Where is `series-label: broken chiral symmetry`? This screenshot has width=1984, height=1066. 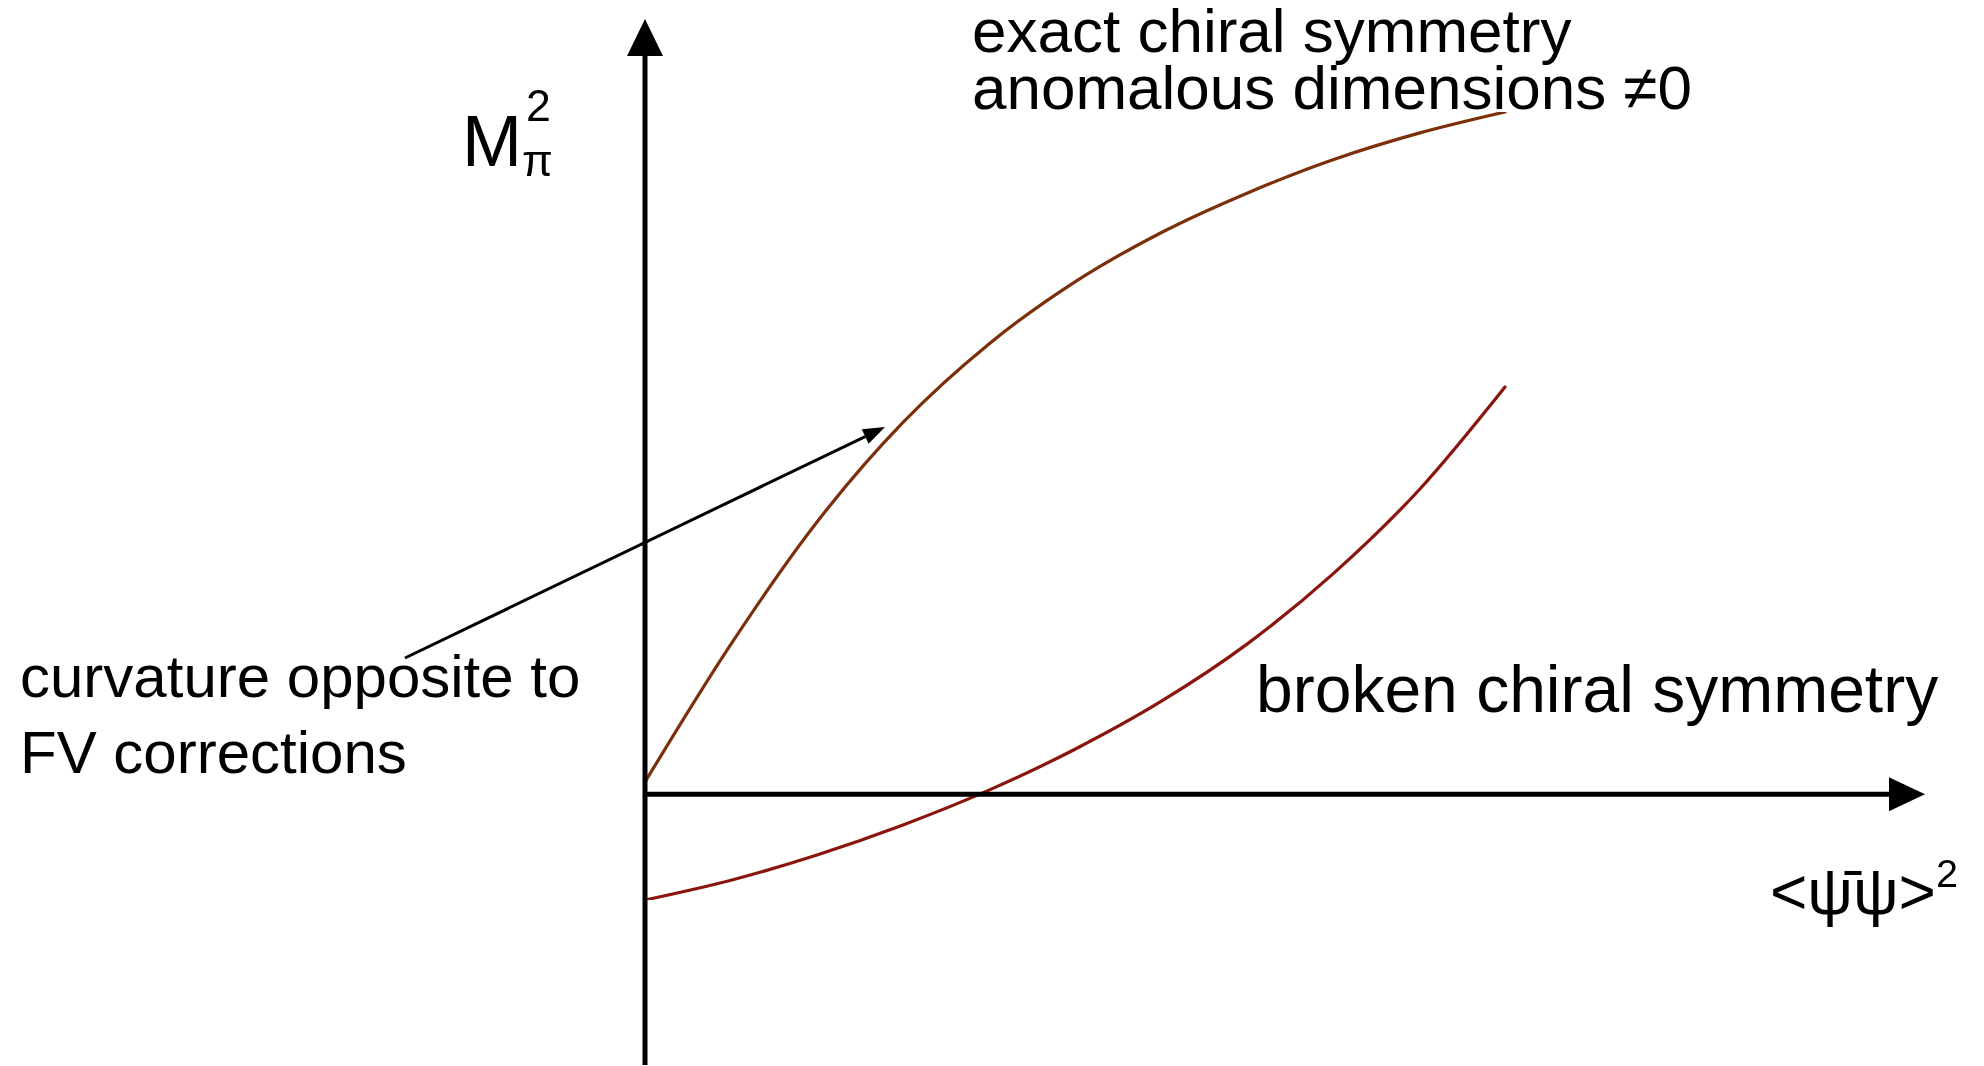 series-label: broken chiral symmetry is located at coordinates (1597, 689).